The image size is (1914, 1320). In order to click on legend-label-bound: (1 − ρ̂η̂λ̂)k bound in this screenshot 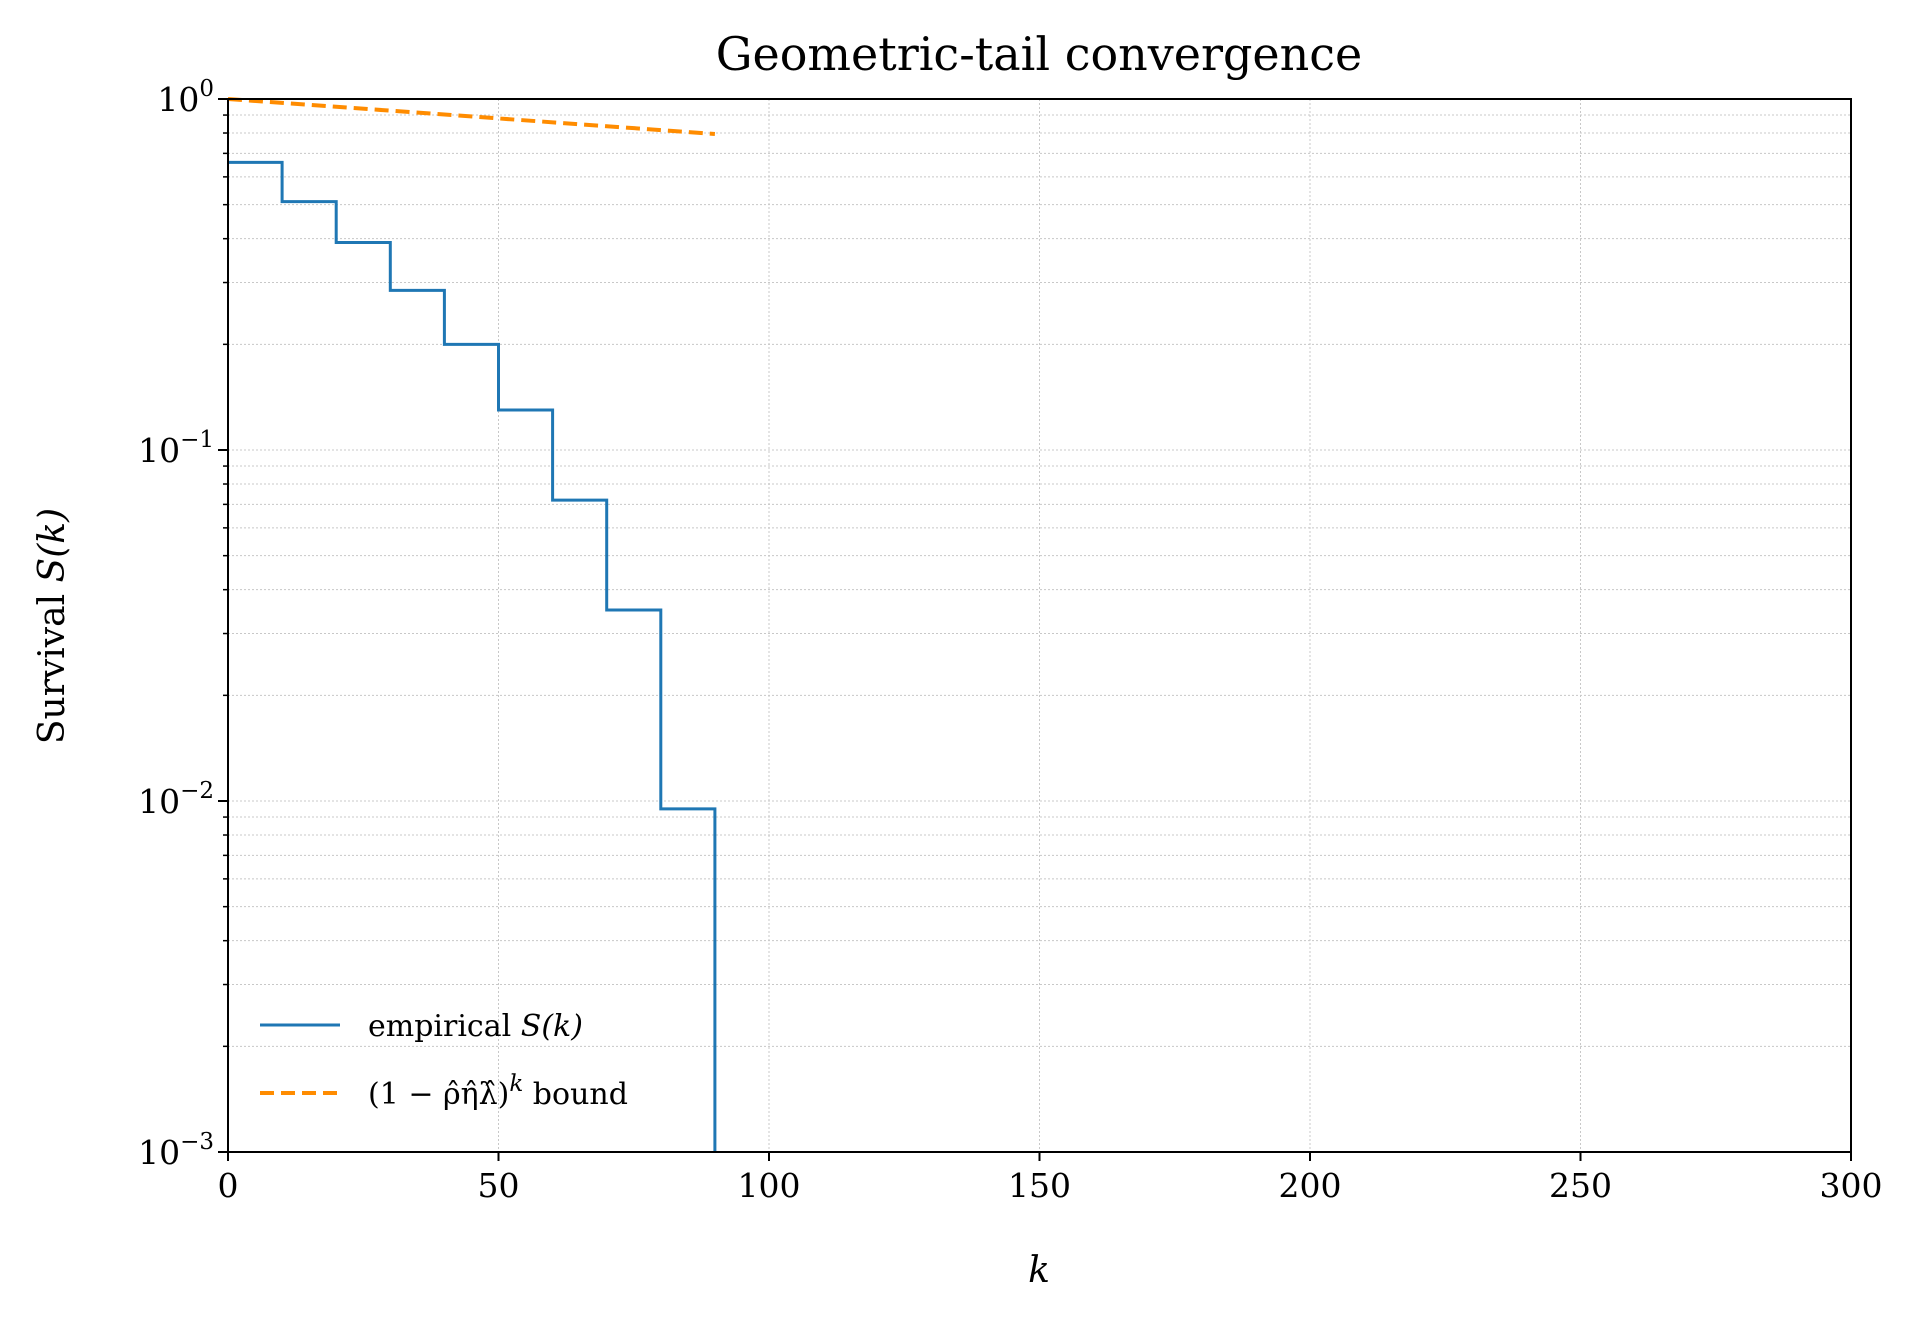, I will do `click(498, 1091)`.